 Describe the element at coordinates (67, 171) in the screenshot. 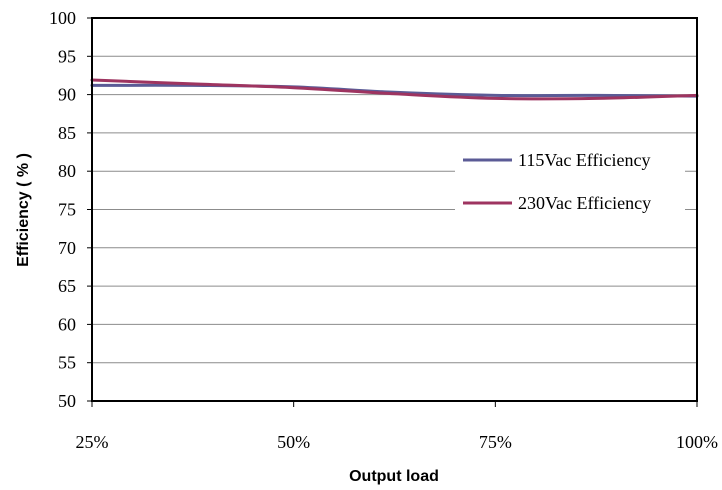

I see `y-tick-label: 80` at that location.